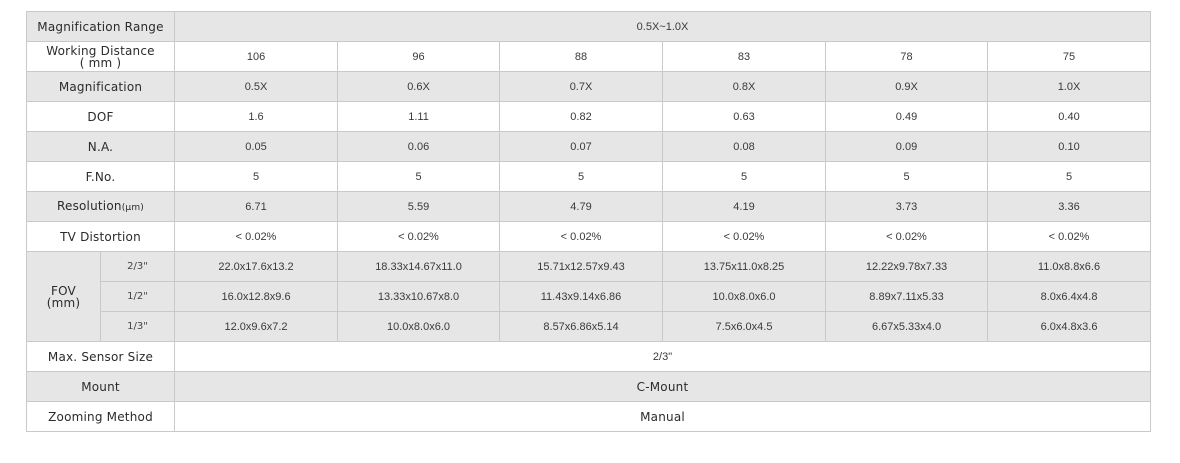  Describe the element at coordinates (744, 86) in the screenshot. I see `table-cell: 0.8X` at that location.